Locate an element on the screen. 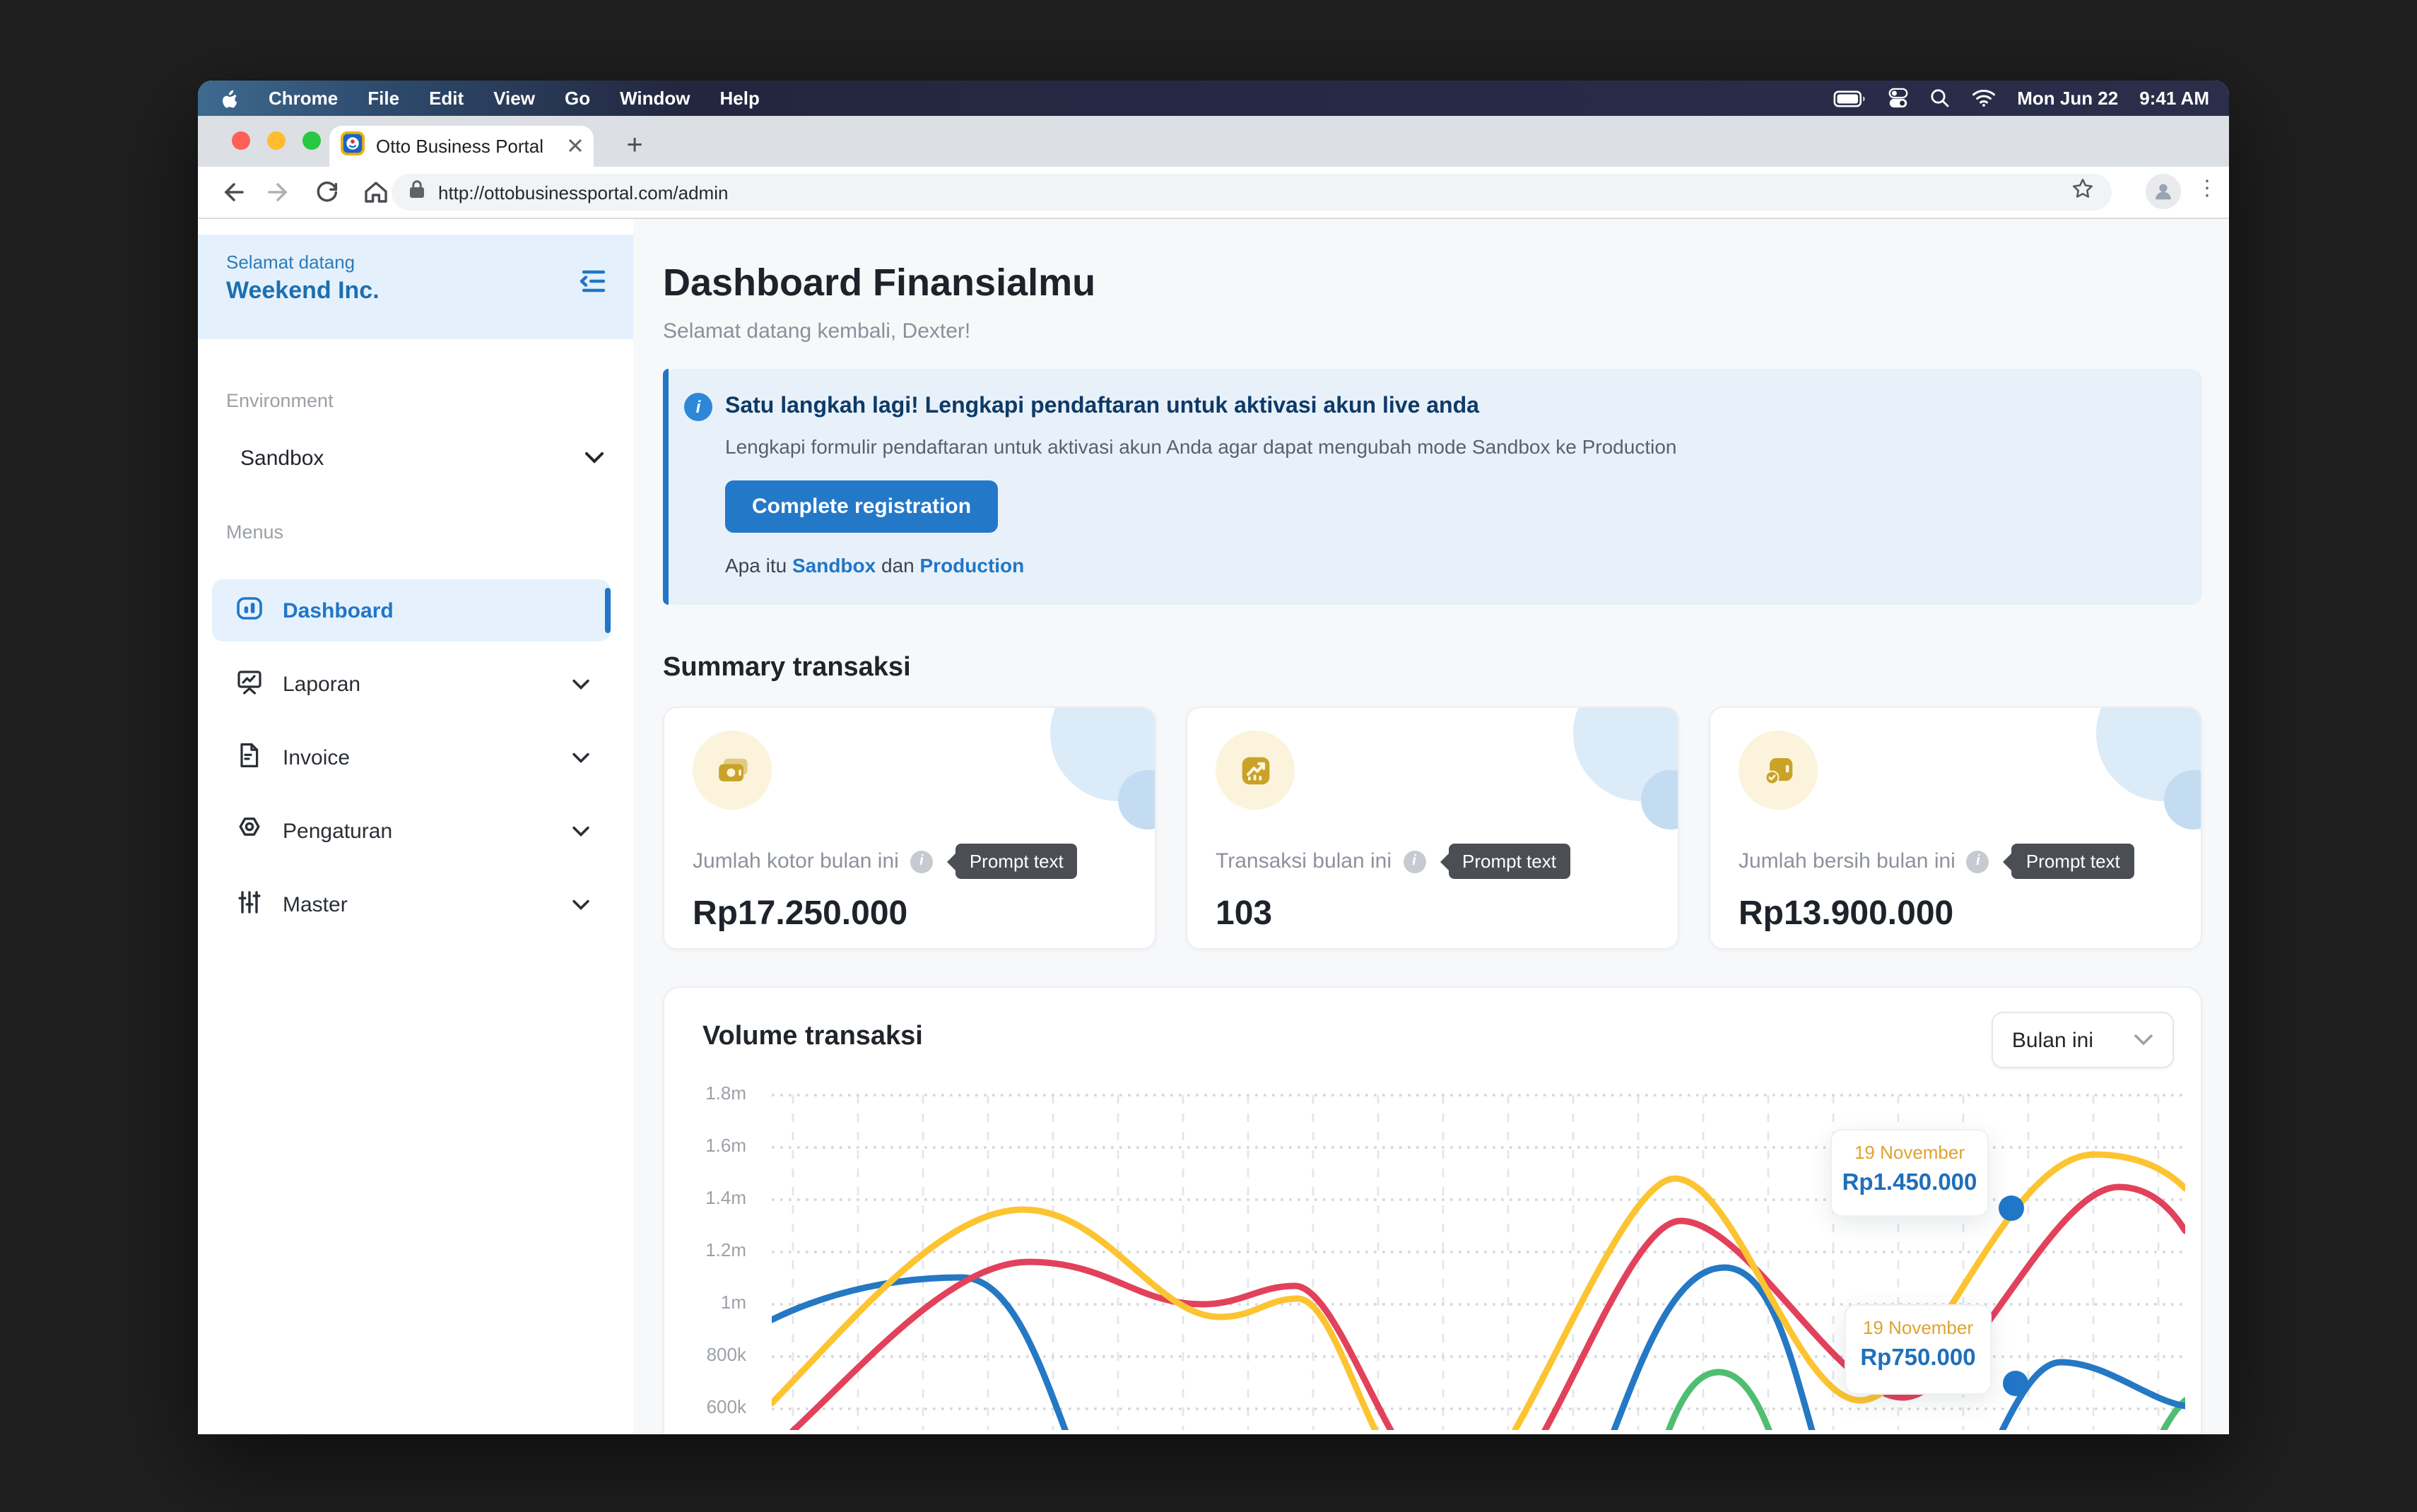 This screenshot has height=1512, width=2417. page-title: Dashboard Finansialmu is located at coordinates (879, 282).